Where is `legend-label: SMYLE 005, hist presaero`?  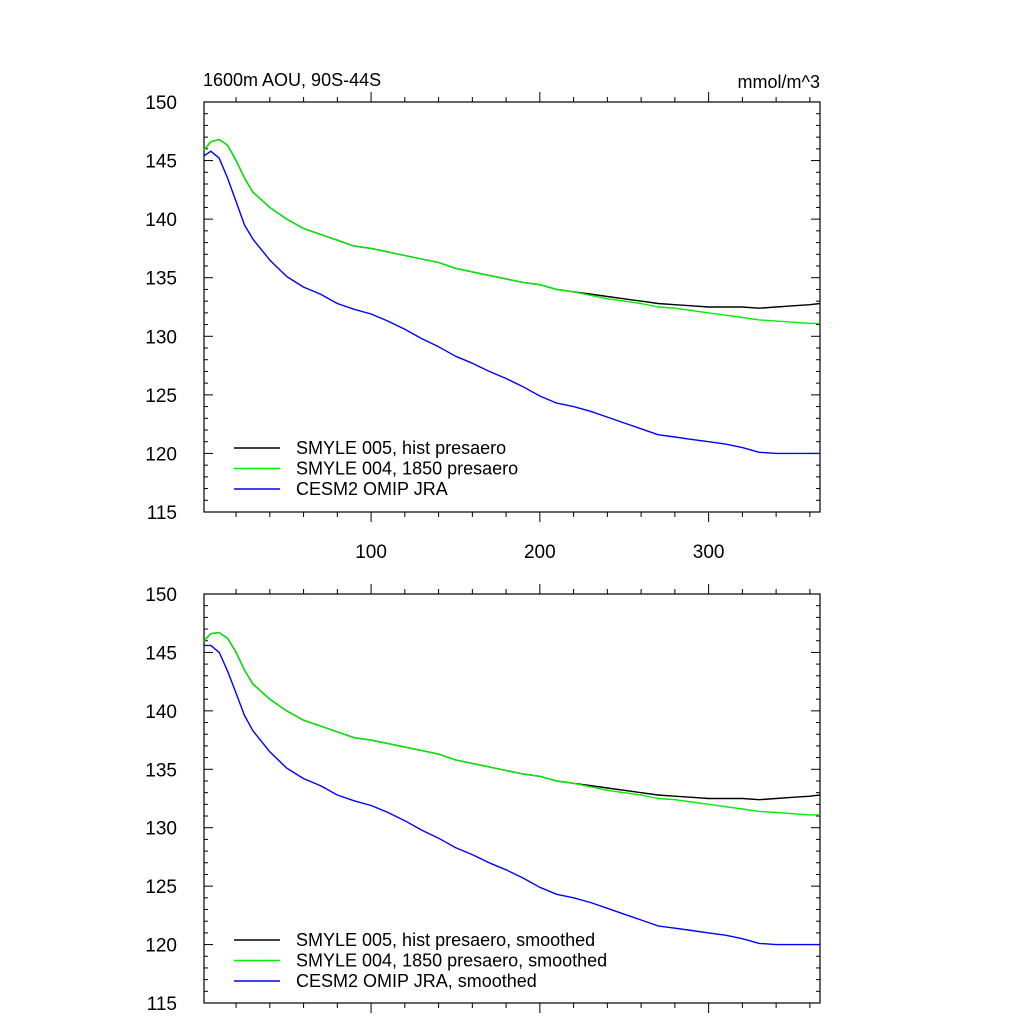
legend-label: SMYLE 005, hist presaero is located at coordinates (401, 448).